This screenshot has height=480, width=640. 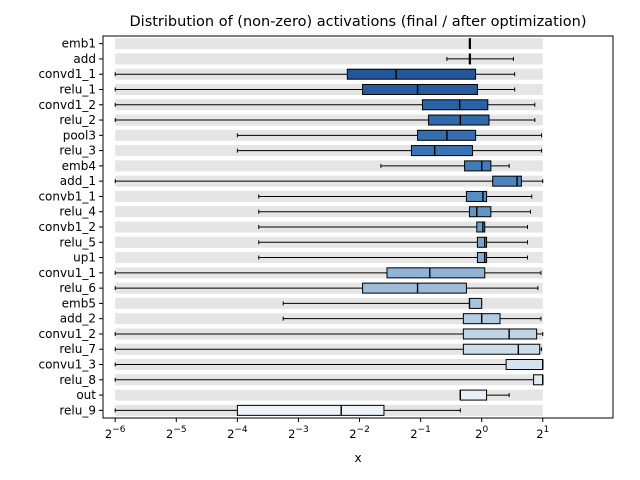 I want to click on ylabel-up1: up1, so click(x=84, y=258).